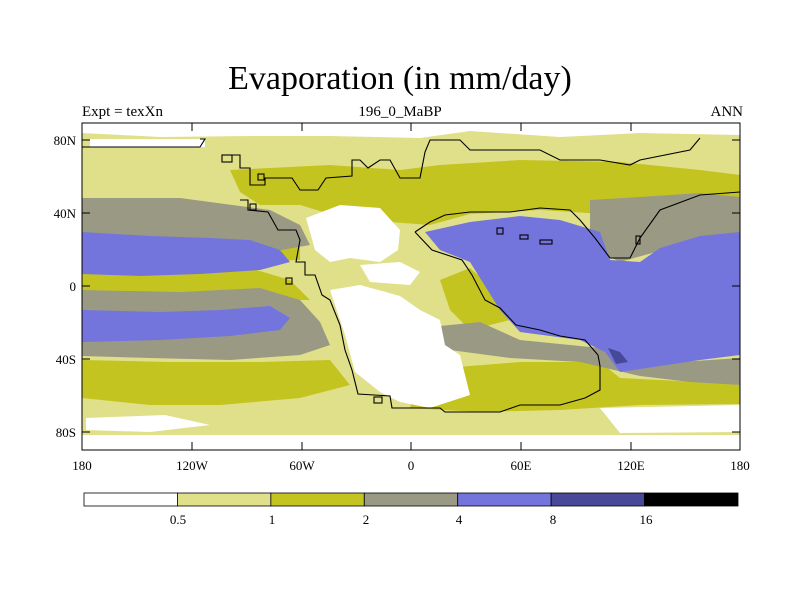 Image resolution: width=800 pixels, height=600 pixels. Describe the element at coordinates (122, 112) in the screenshot. I see `experiment-label: Expt = texXn` at that location.